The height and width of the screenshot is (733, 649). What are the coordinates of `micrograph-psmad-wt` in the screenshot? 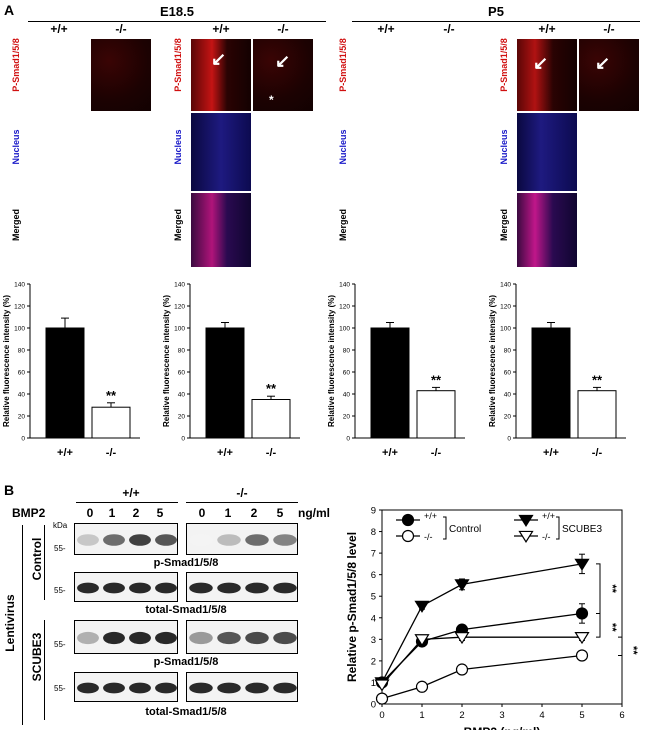 It's located at (59, 75).